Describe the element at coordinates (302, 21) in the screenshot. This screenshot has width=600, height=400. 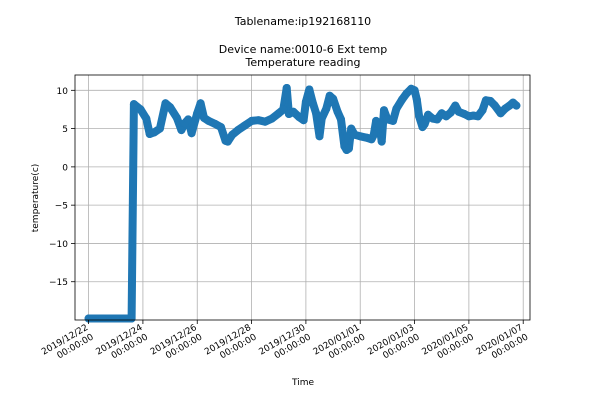
I see `title-line-1: Tablename:ip192168110` at that location.